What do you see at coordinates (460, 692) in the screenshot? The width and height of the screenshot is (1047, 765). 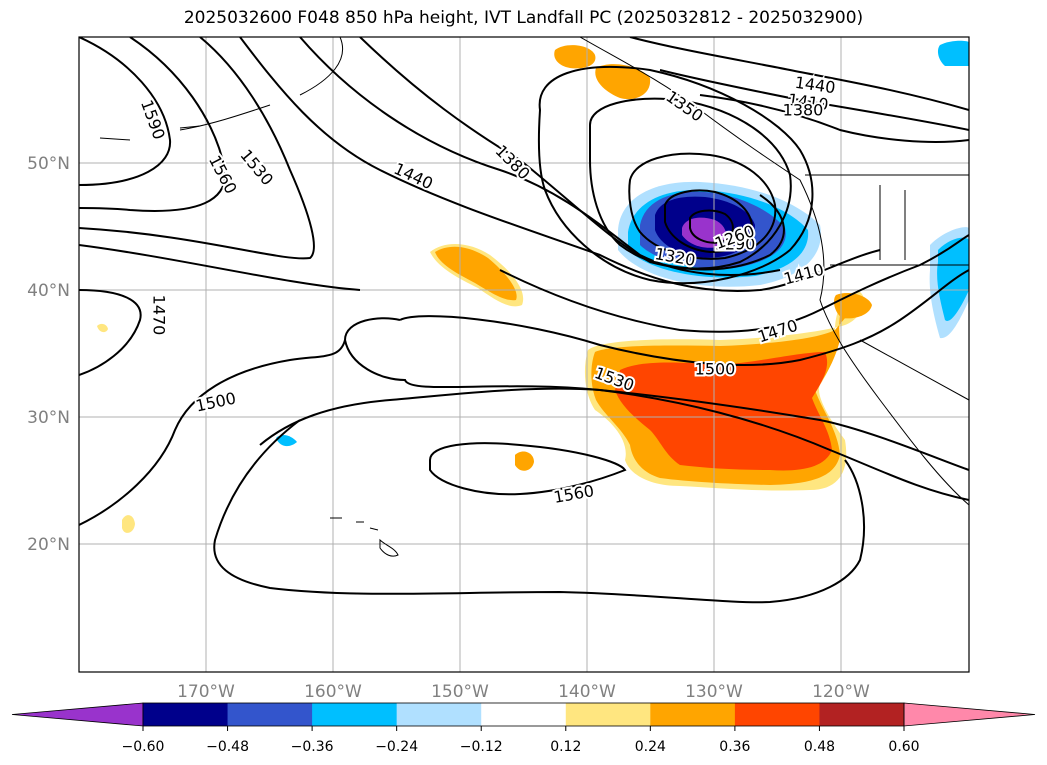 I see `lon-label-150: 150°W` at bounding box center [460, 692].